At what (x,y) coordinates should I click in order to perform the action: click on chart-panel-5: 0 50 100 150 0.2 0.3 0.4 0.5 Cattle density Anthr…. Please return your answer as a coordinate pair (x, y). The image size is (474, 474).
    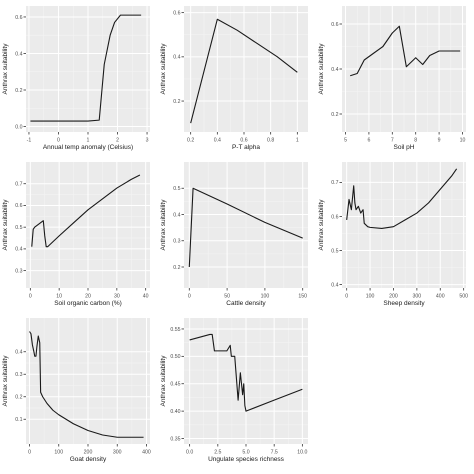
    Looking at the image, I should click on (234, 234).